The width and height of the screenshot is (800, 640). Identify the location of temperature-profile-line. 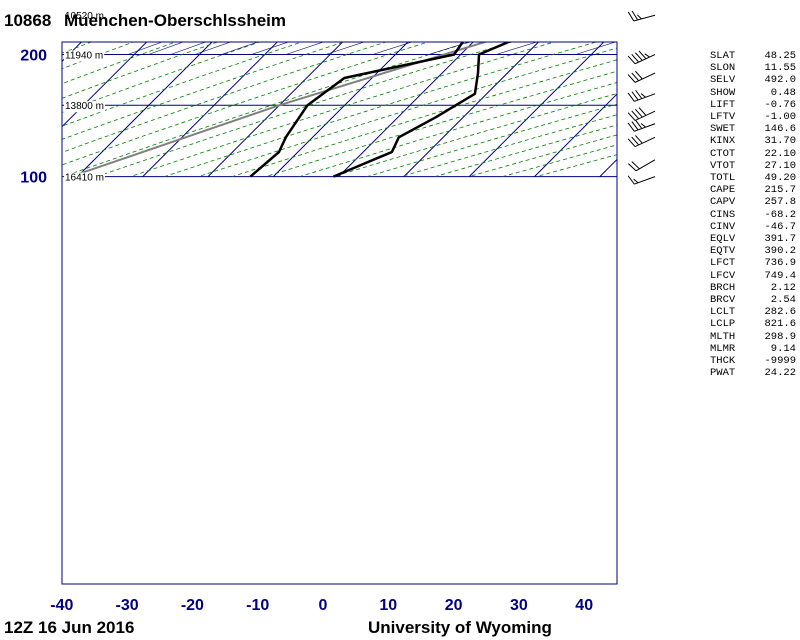
(422, 110).